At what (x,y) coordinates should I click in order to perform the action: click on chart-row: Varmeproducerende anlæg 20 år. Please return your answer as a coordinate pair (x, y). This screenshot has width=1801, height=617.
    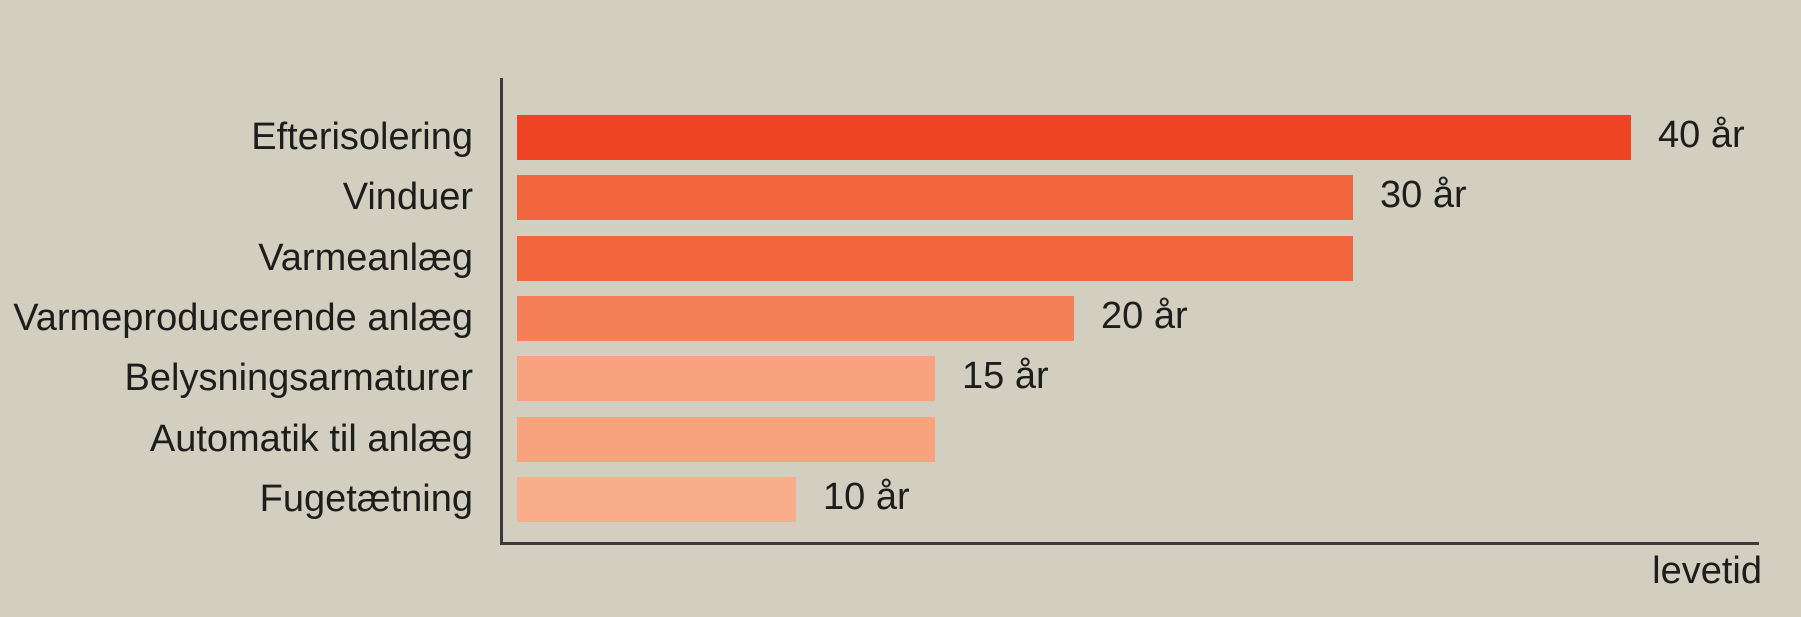
    Looking at the image, I should click on (900, 318).